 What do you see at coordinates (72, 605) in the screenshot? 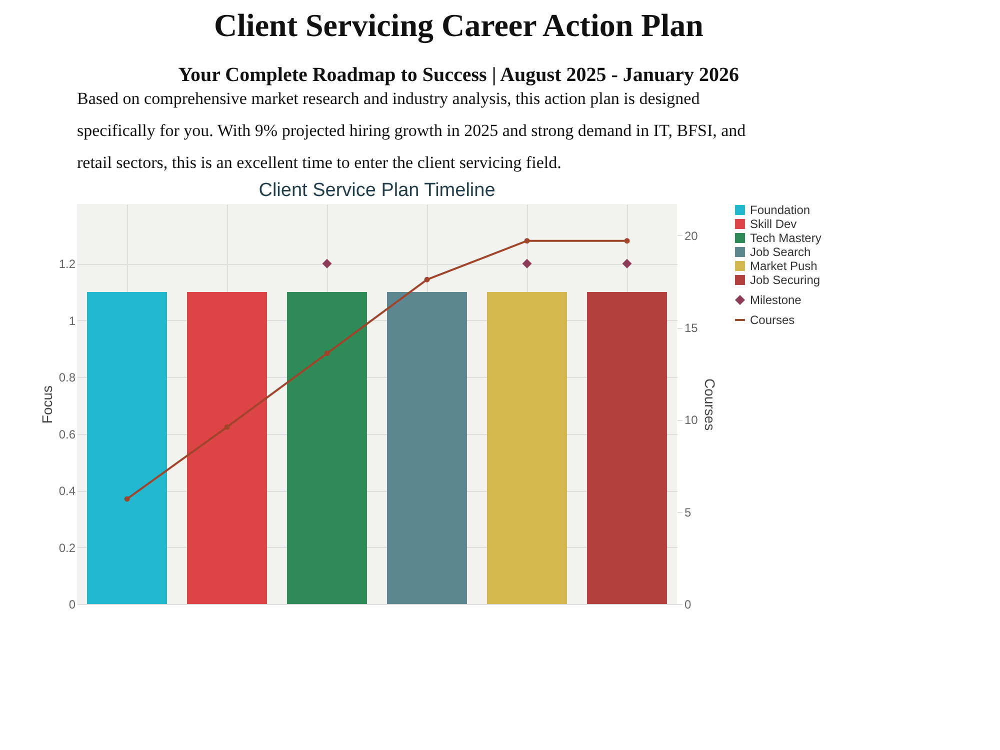
I see `y-tick-label: 0` at bounding box center [72, 605].